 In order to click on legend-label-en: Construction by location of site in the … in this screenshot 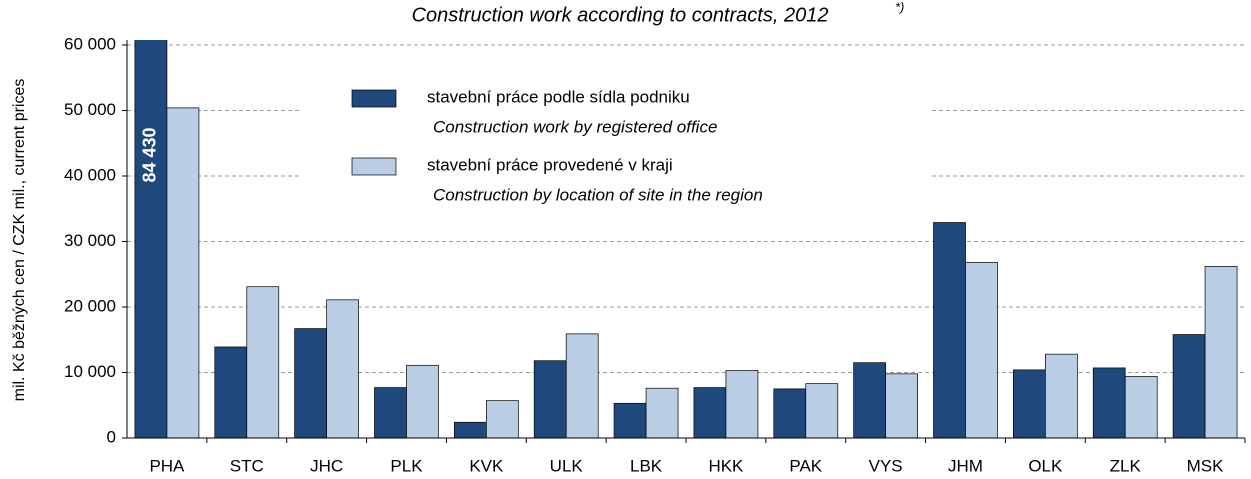, I will do `click(598, 194)`.